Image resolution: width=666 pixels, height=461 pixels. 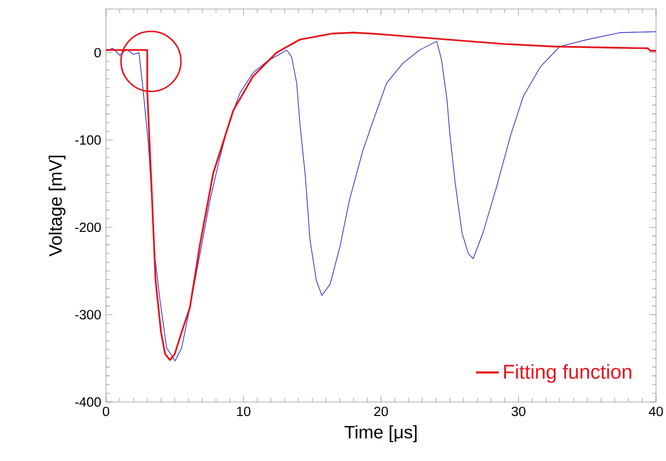 I want to click on x-tick-label: 10, so click(x=243, y=411).